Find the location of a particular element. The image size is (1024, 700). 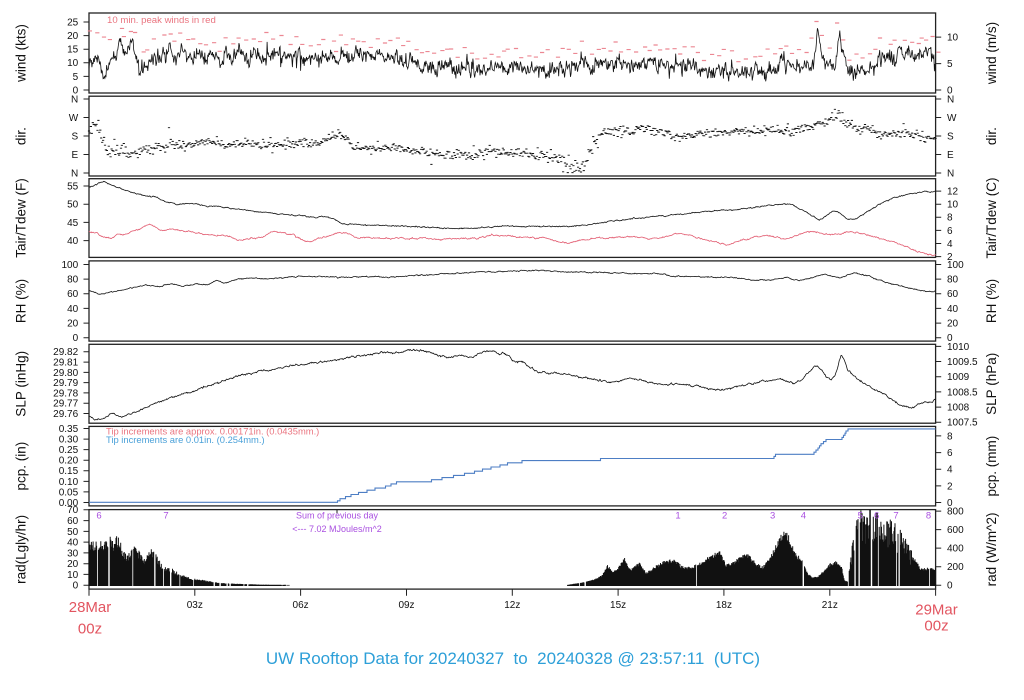

svg-text: 1009 is located at coordinates (958, 377).